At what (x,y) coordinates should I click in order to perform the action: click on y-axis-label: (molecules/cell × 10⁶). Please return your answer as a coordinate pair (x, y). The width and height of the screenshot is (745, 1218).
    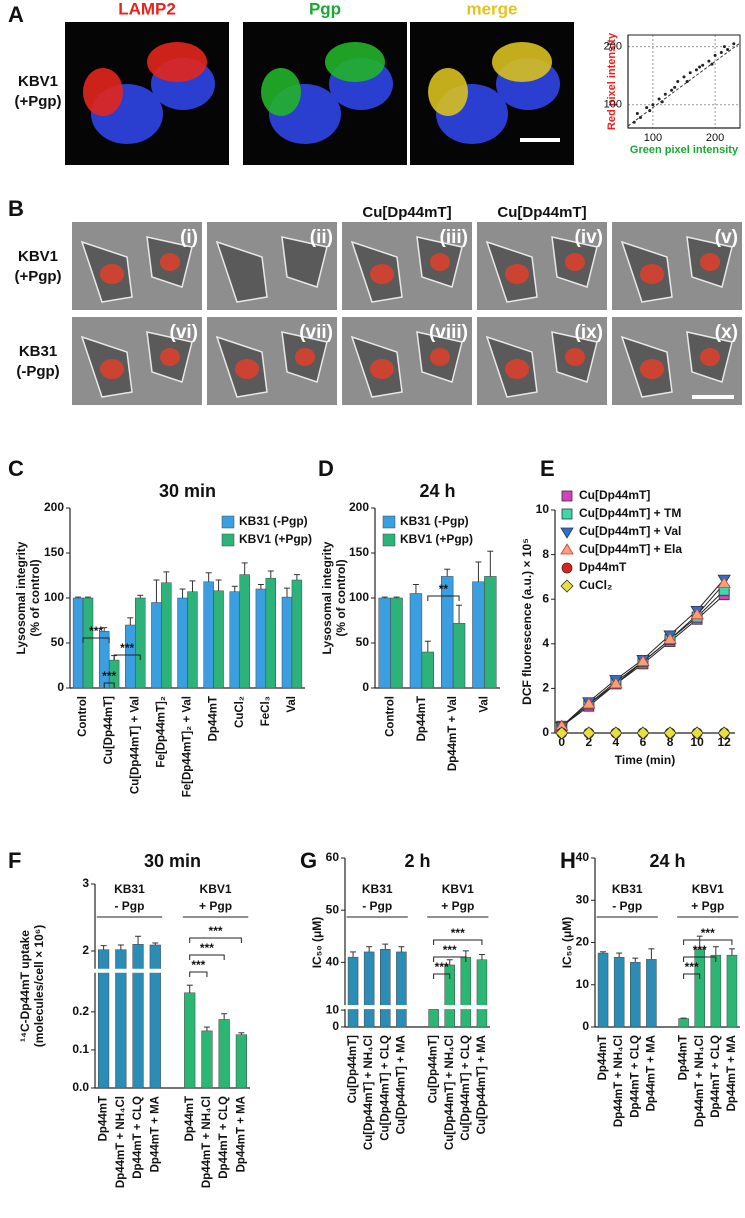
    Looking at the image, I should click on (39, 986).